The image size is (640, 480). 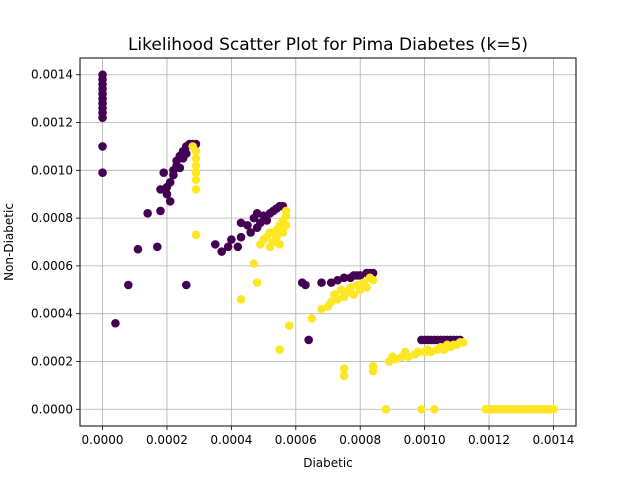 I want to click on x-tick-label: 0.0006, so click(x=296, y=440).